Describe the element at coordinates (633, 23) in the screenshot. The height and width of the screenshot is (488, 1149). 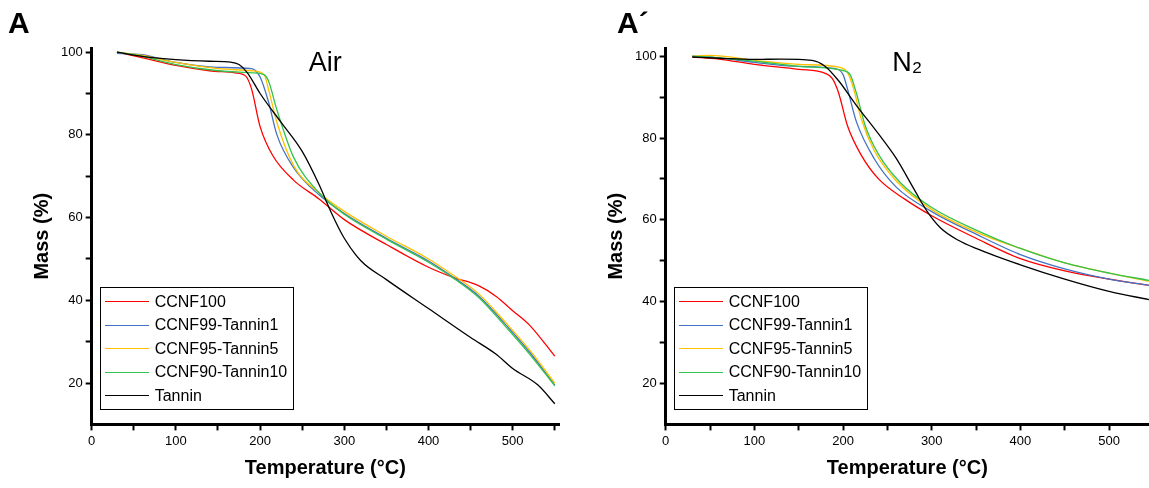
I see `text: A´` at that location.